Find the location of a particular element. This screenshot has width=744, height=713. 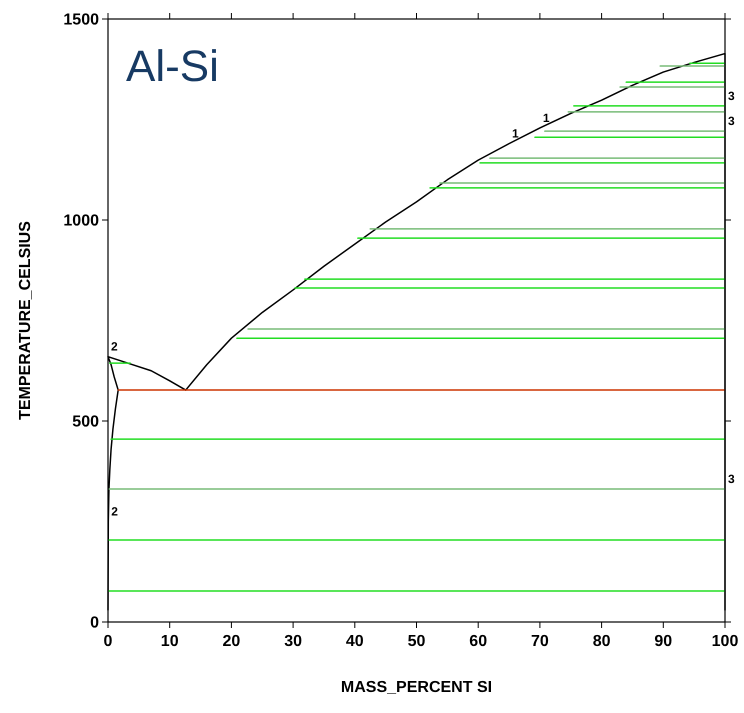

x-tick-label: 60 is located at coordinates (478, 641).